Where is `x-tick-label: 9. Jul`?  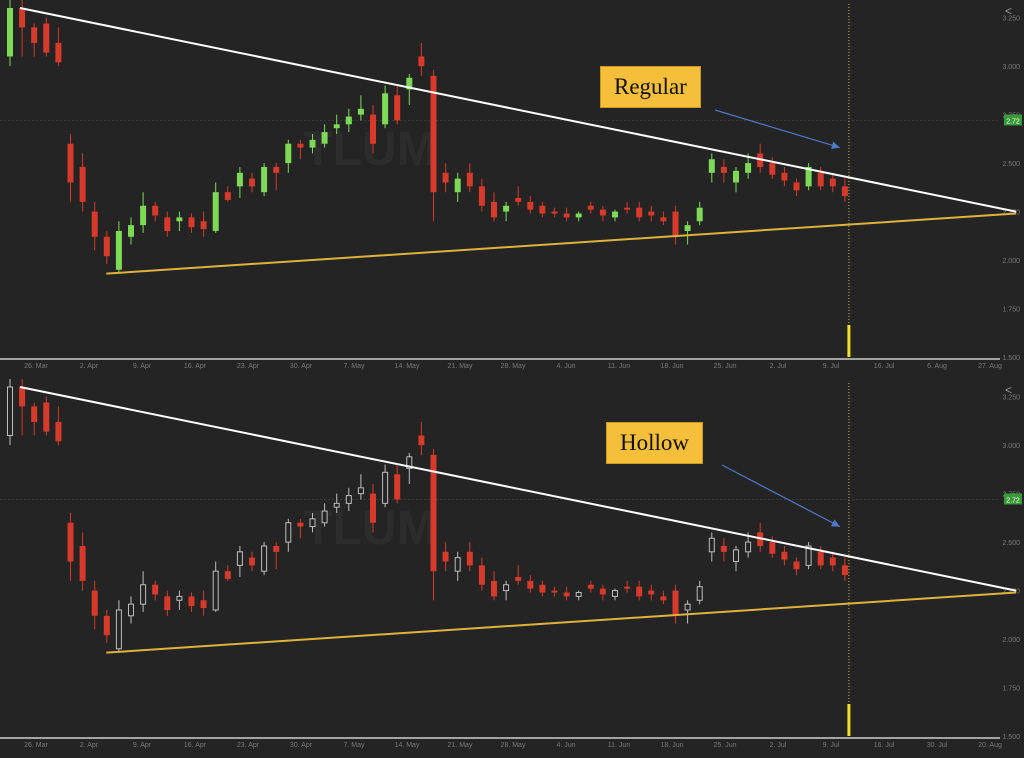 x-tick-label: 9. Jul is located at coordinates (831, 366).